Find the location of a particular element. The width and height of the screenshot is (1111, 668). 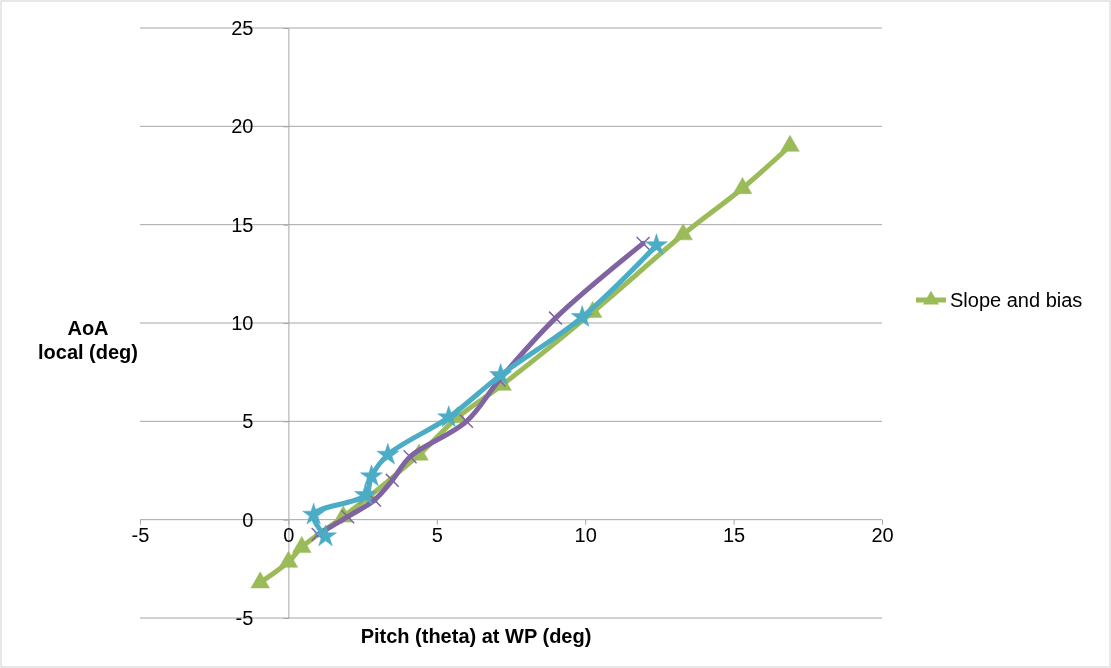

y-tick-label: 20 is located at coordinates (242, 126).